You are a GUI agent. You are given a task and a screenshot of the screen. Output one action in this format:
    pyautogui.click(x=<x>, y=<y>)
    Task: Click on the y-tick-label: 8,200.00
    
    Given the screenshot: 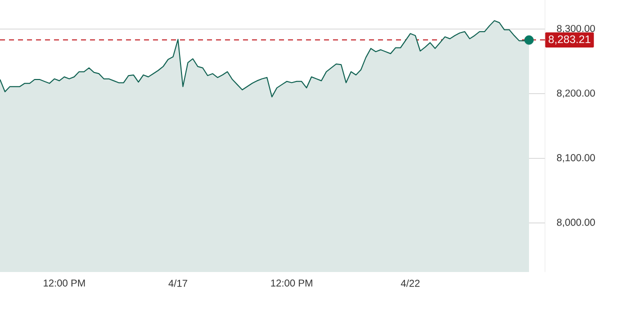 What is the action you would take?
    pyautogui.click(x=575, y=94)
    